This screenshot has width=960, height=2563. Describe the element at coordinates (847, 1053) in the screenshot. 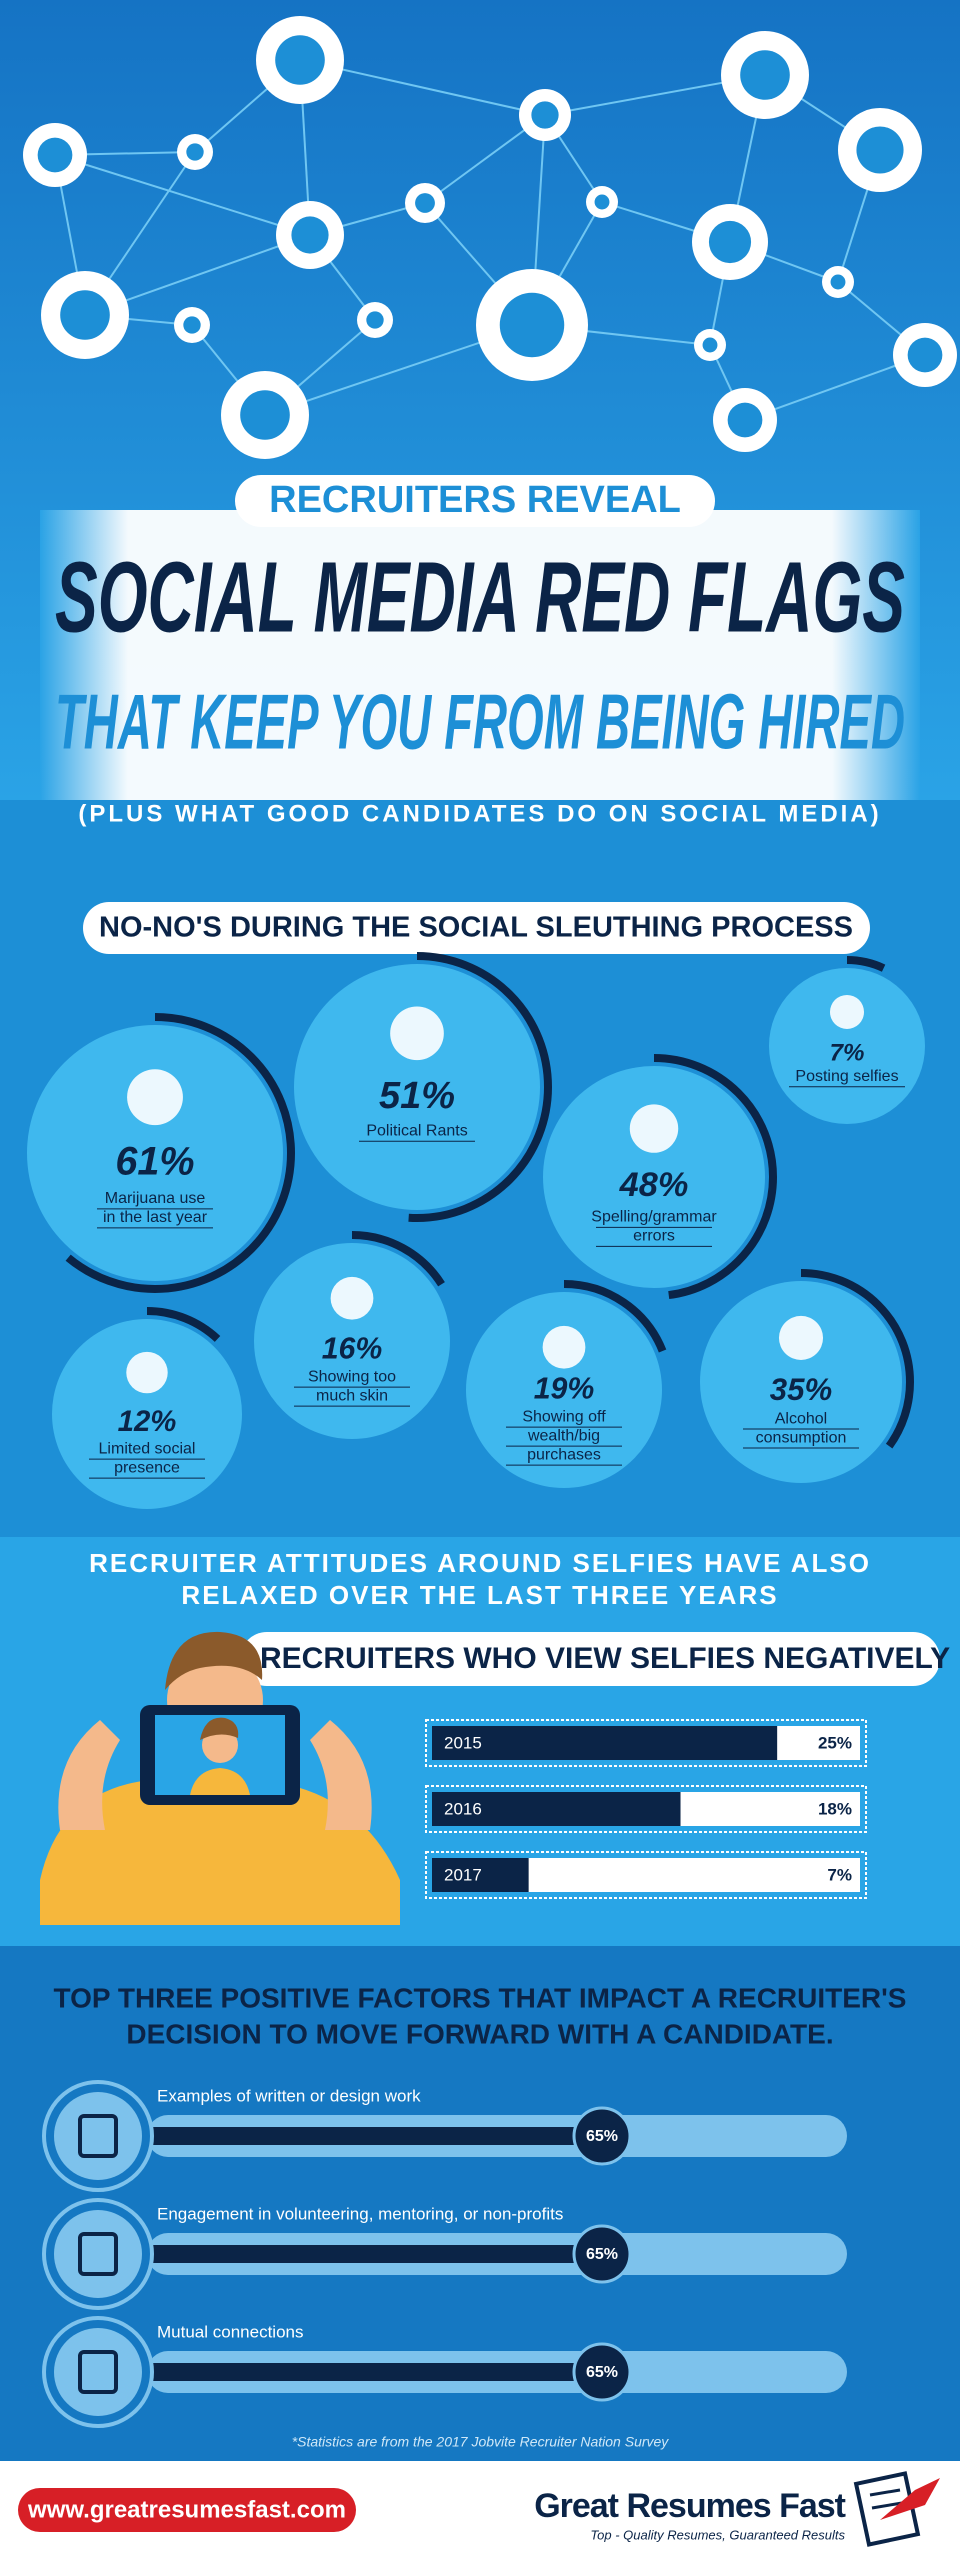

I see `nono-value: 7%` at that location.